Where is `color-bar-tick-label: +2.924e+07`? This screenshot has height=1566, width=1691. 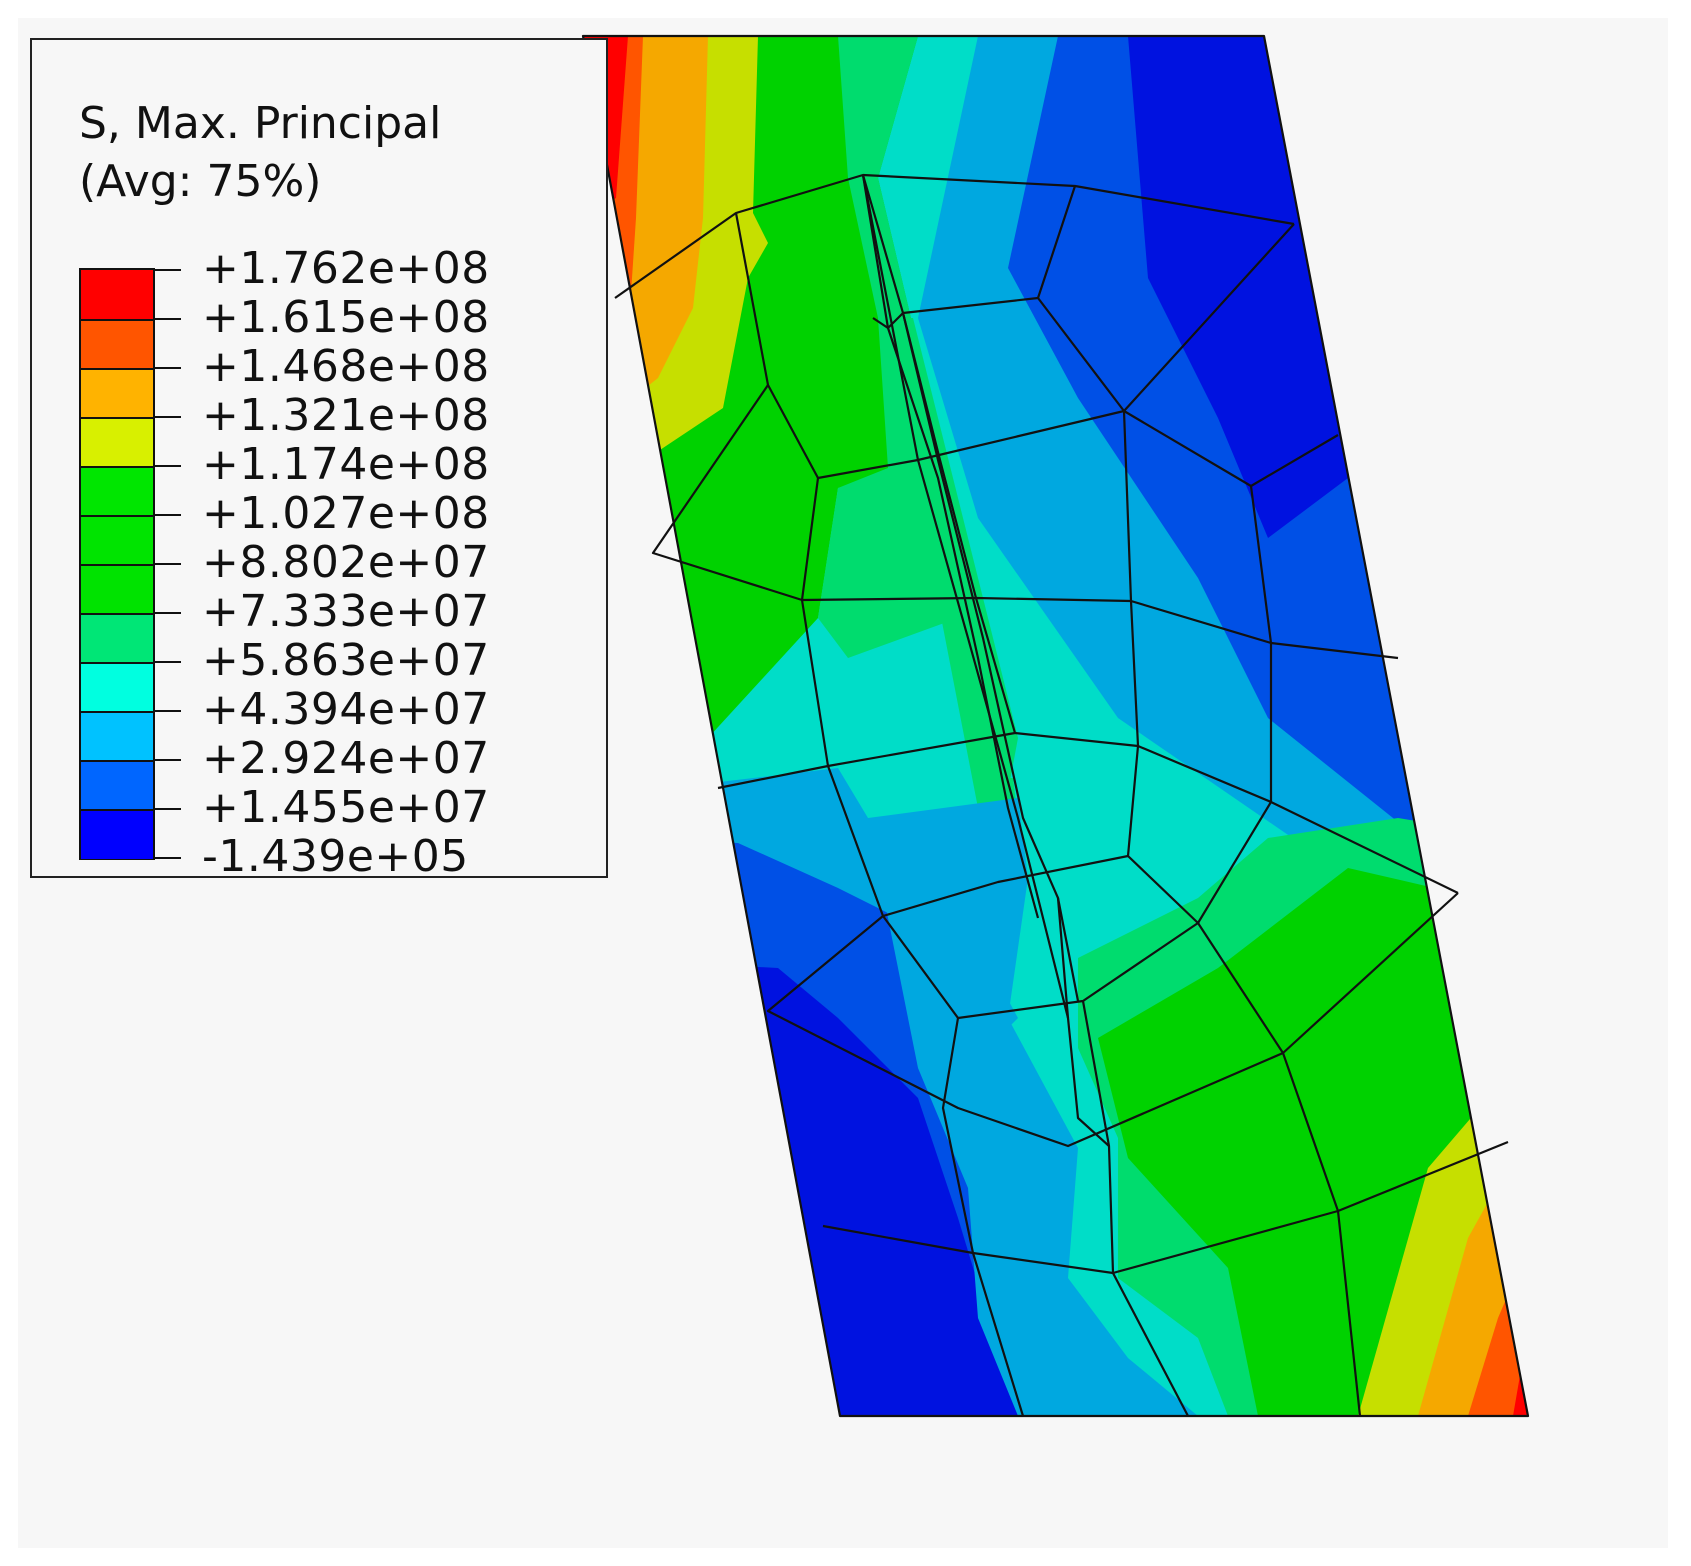 color-bar-tick-label: +2.924e+07 is located at coordinates (346, 758).